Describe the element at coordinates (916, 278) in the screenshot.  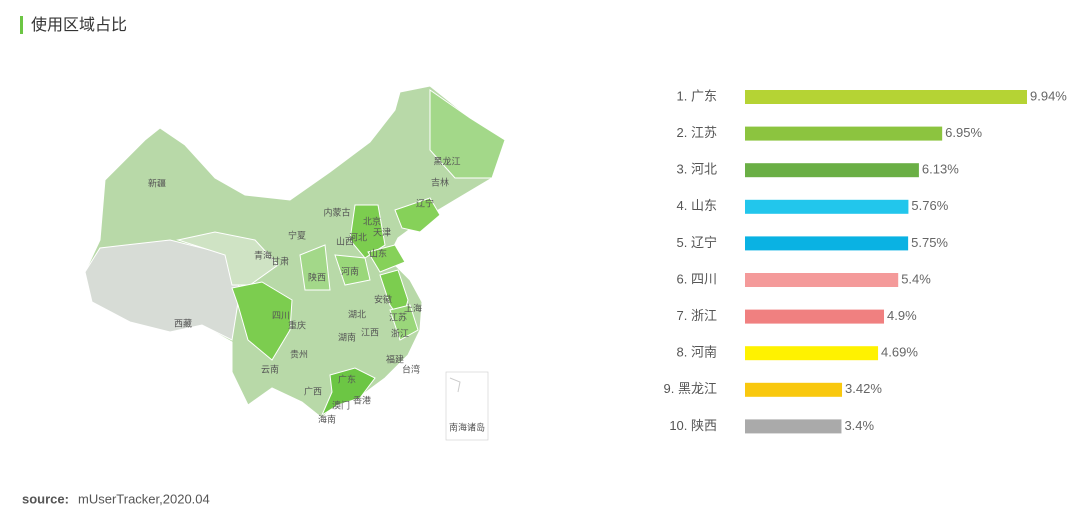
I see `value-label: 5.4%` at that location.